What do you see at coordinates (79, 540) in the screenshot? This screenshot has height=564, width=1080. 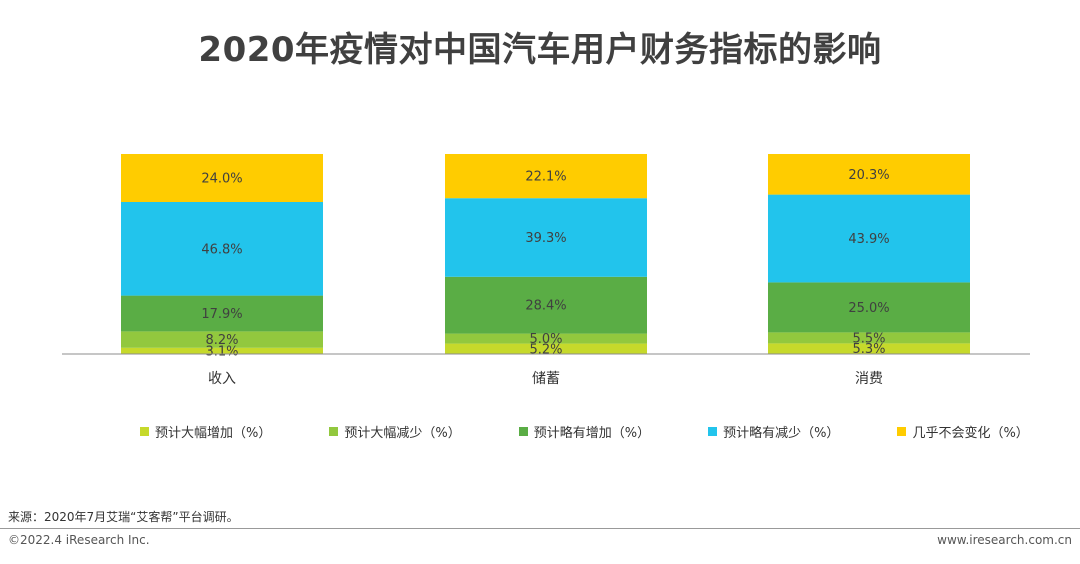 I see `copyright-text: ©2022.4 iResearch Inc.` at bounding box center [79, 540].